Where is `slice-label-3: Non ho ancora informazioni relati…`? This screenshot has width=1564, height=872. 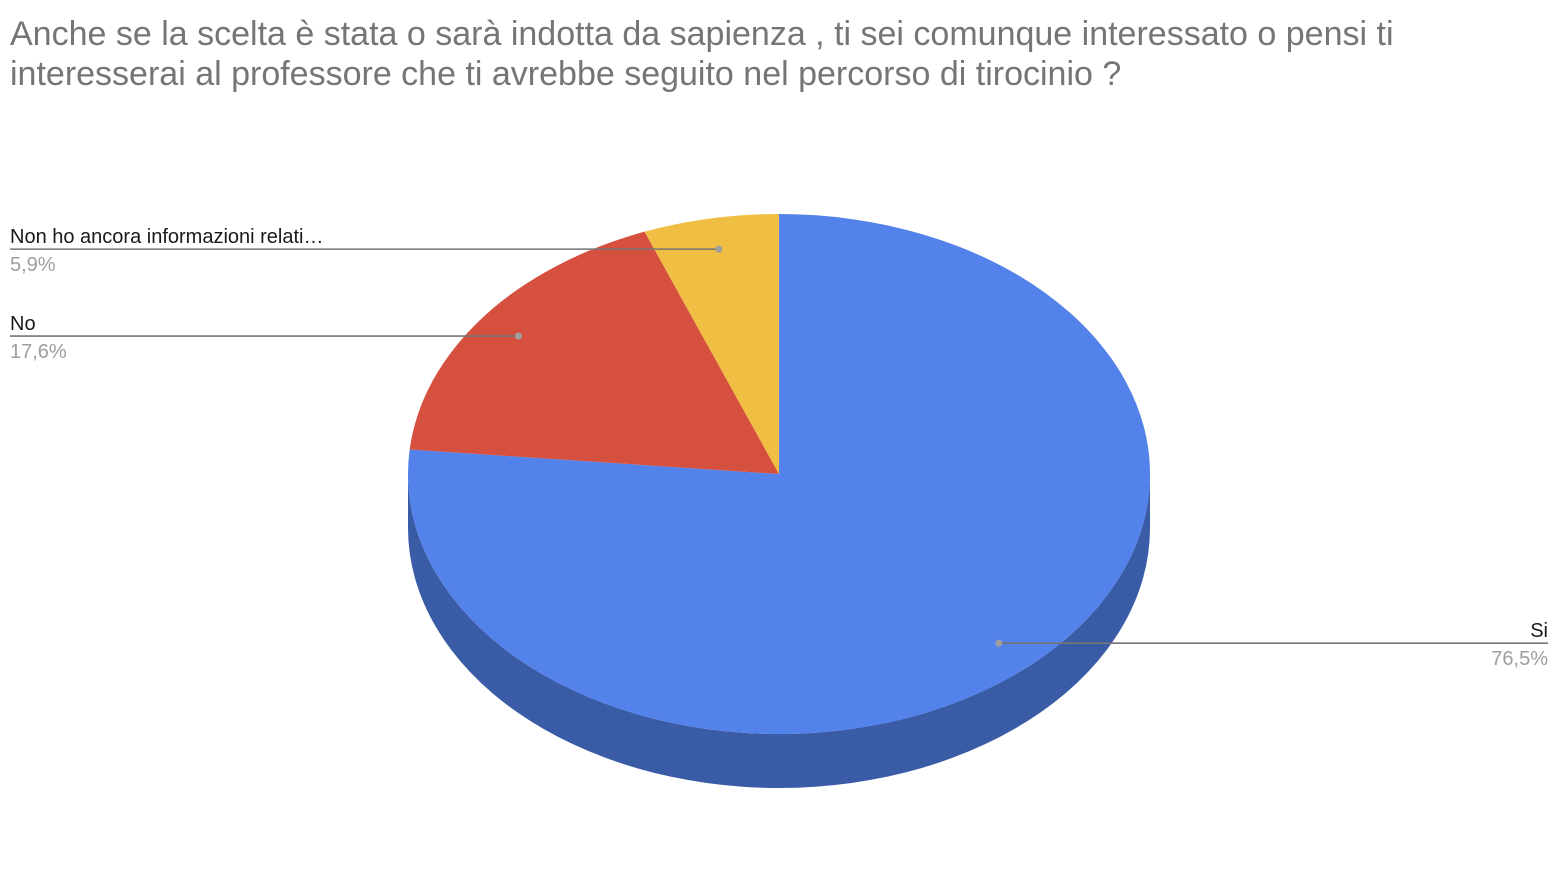
slice-label-3: Non ho ancora informazioni relati… is located at coordinates (167, 237).